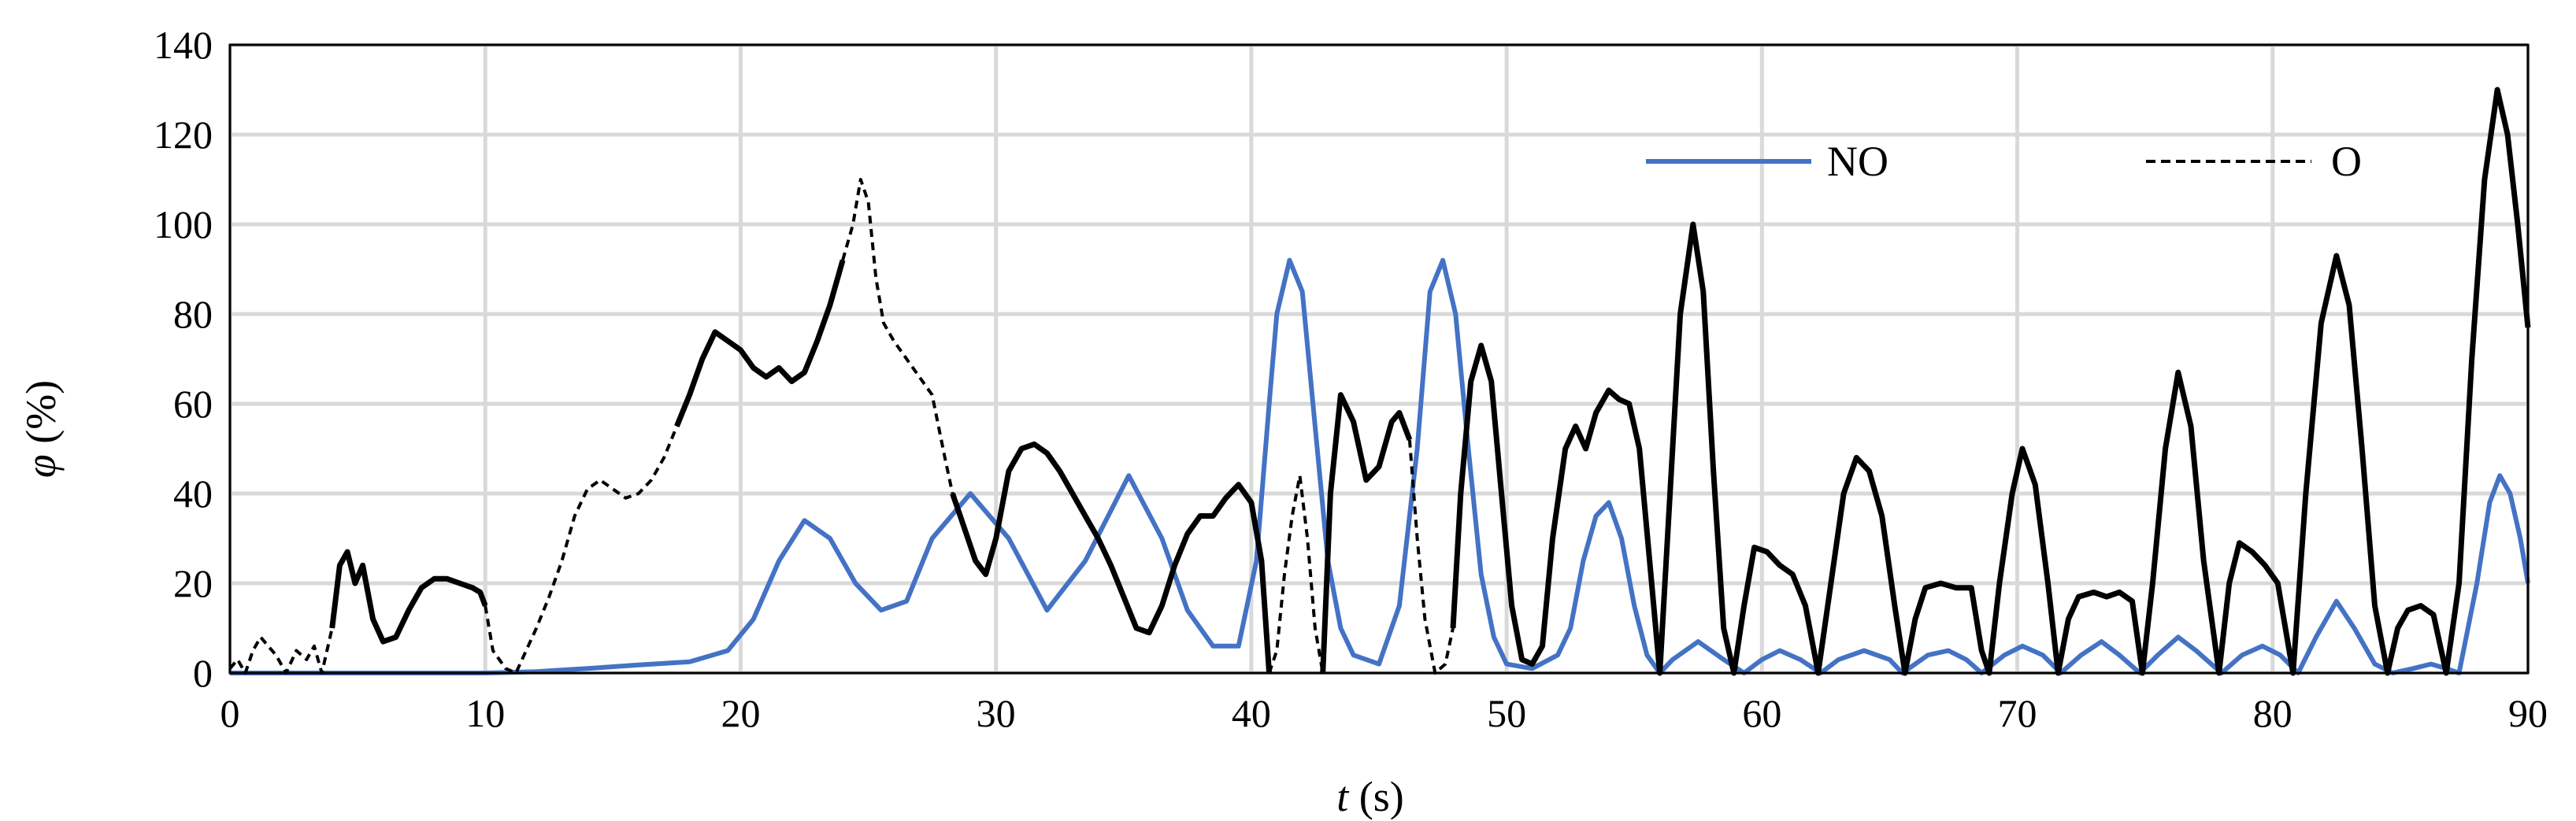 This screenshot has width=2576, height=821. What do you see at coordinates (1857, 161) in the screenshot?
I see `legend-no-label: NO` at bounding box center [1857, 161].